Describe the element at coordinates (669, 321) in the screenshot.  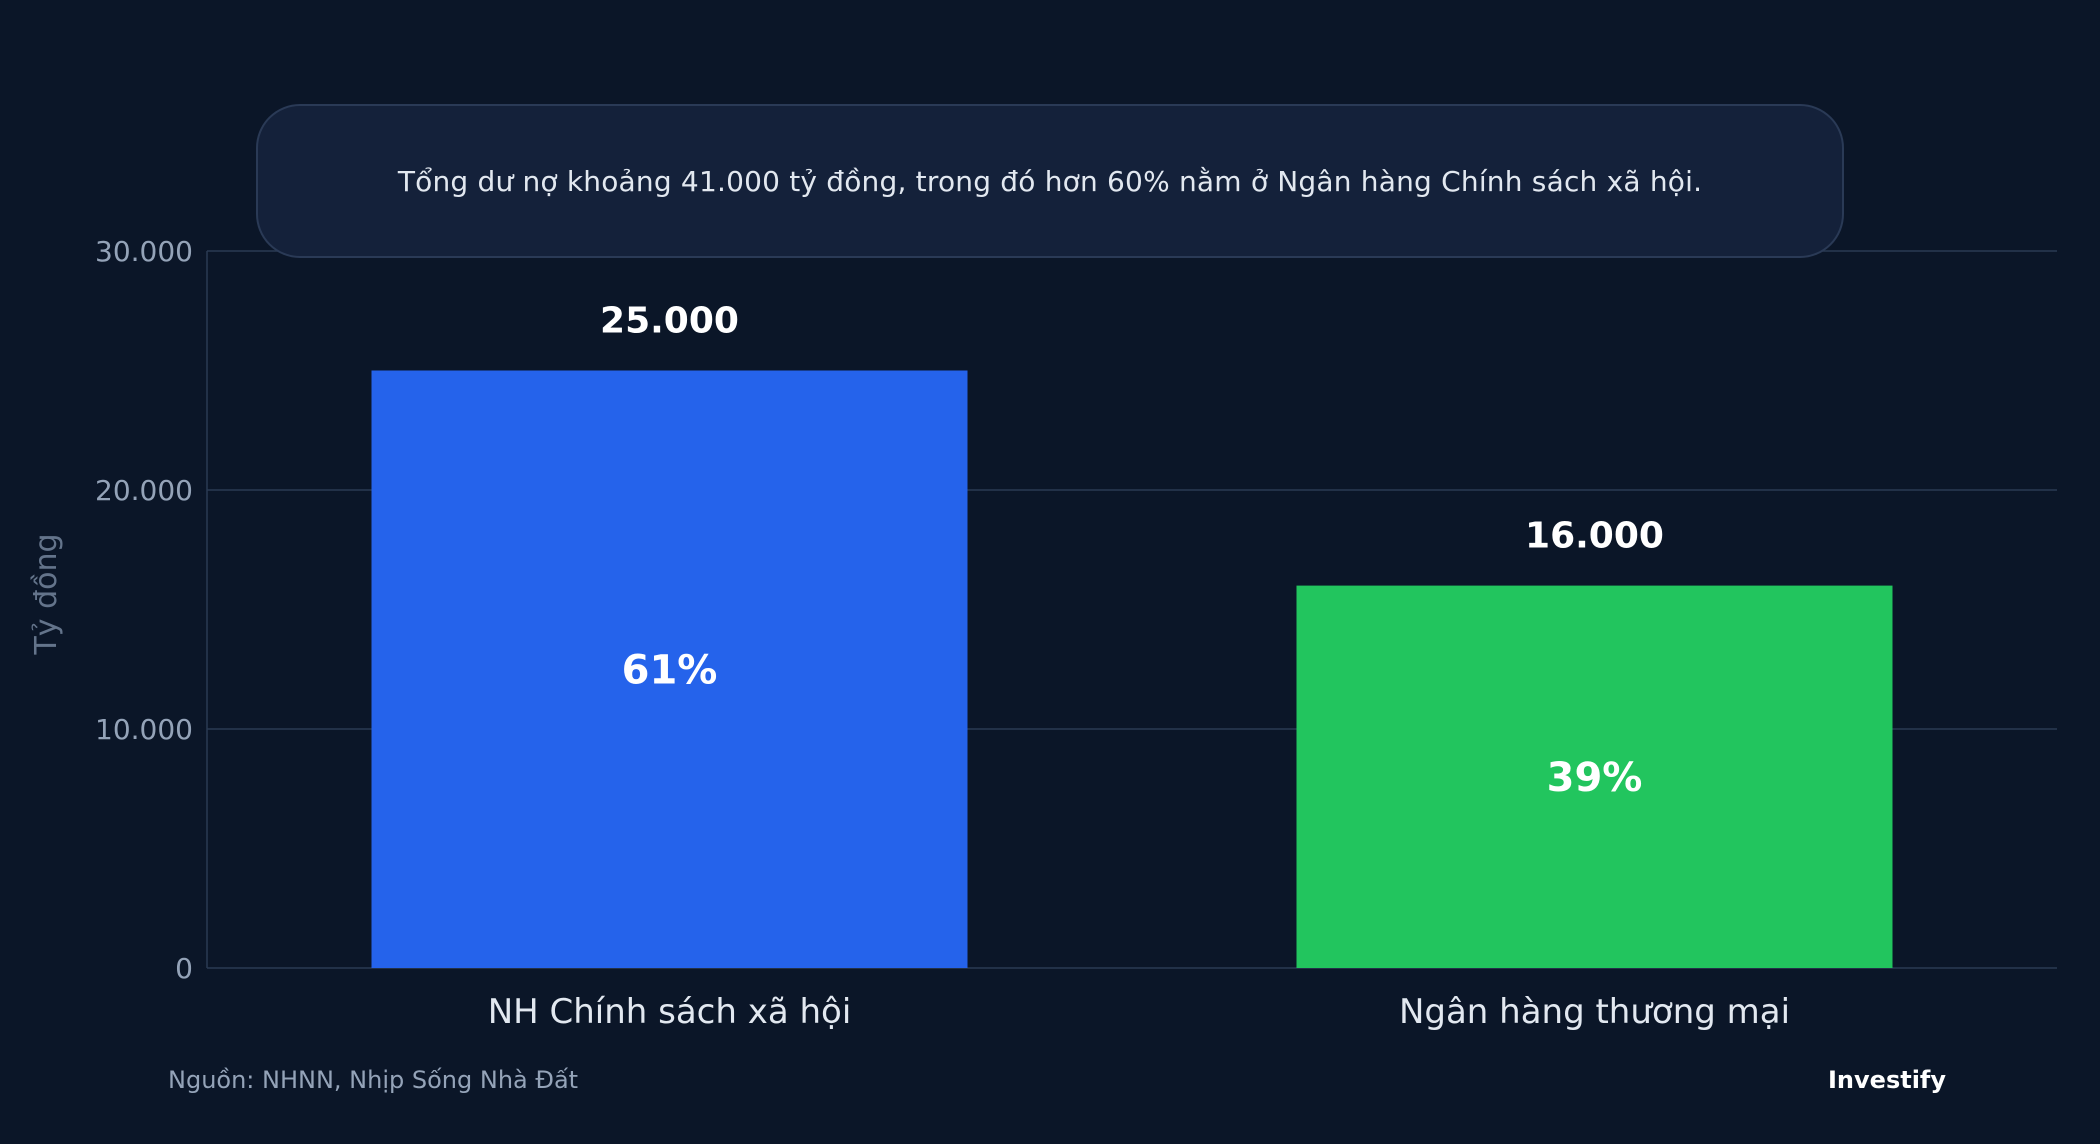
I see `bar-value-label: 25.000` at that location.